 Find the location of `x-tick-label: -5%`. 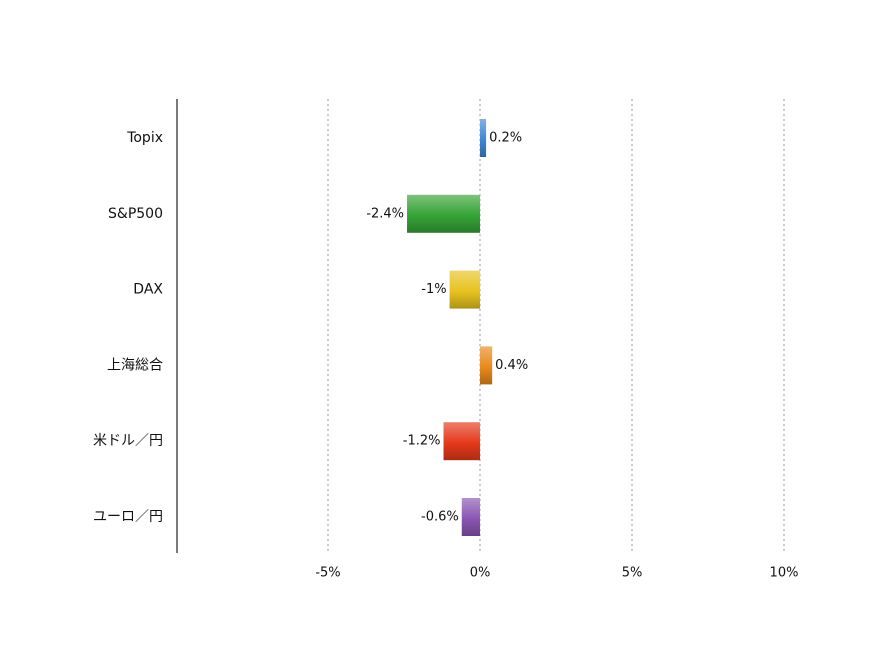

x-tick-label: -5% is located at coordinates (327, 573).